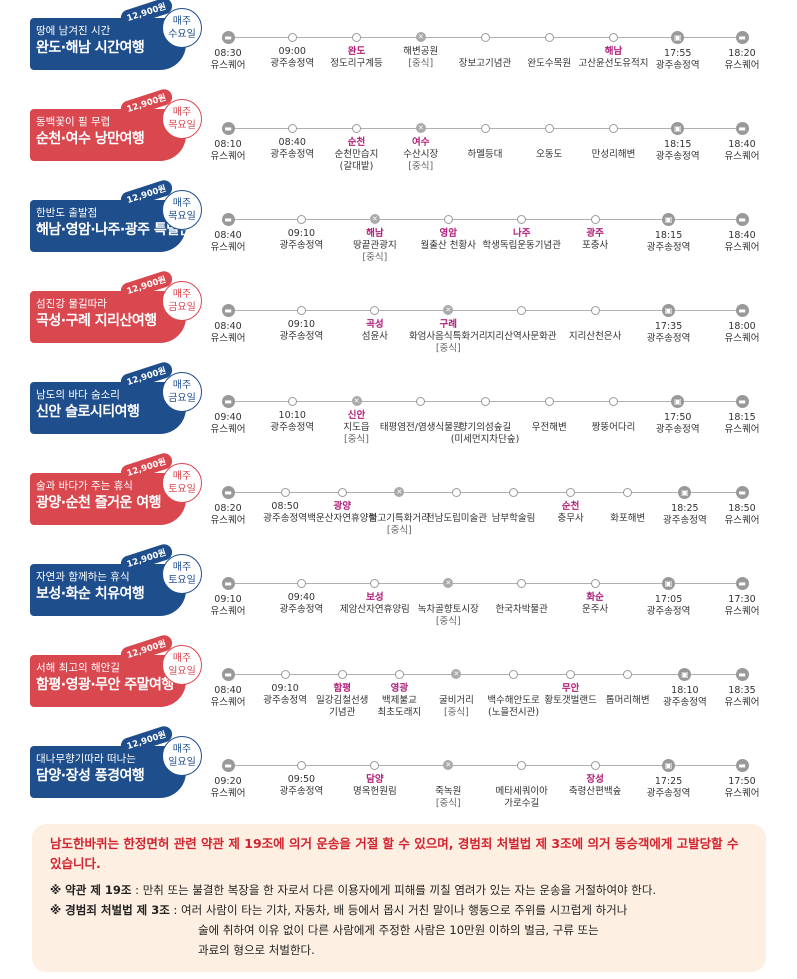 The width and height of the screenshot is (797, 979). I want to click on stop-text: 10:10, so click(292, 415).